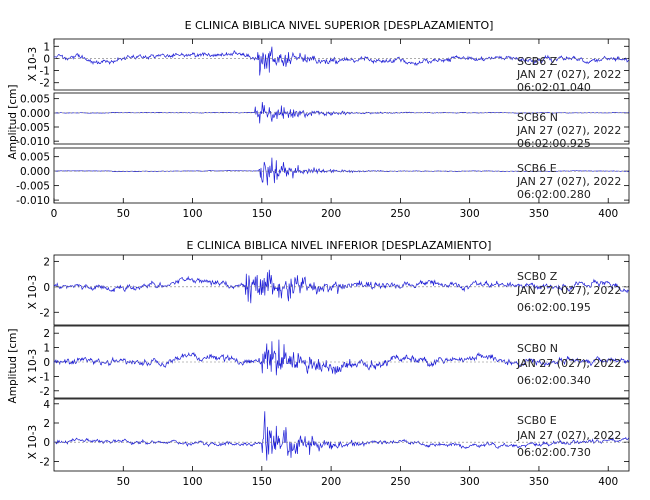 This screenshot has height=500, width=650. I want to click on trace-annotation-station-scb6-n: SCB6 N, so click(537, 117).